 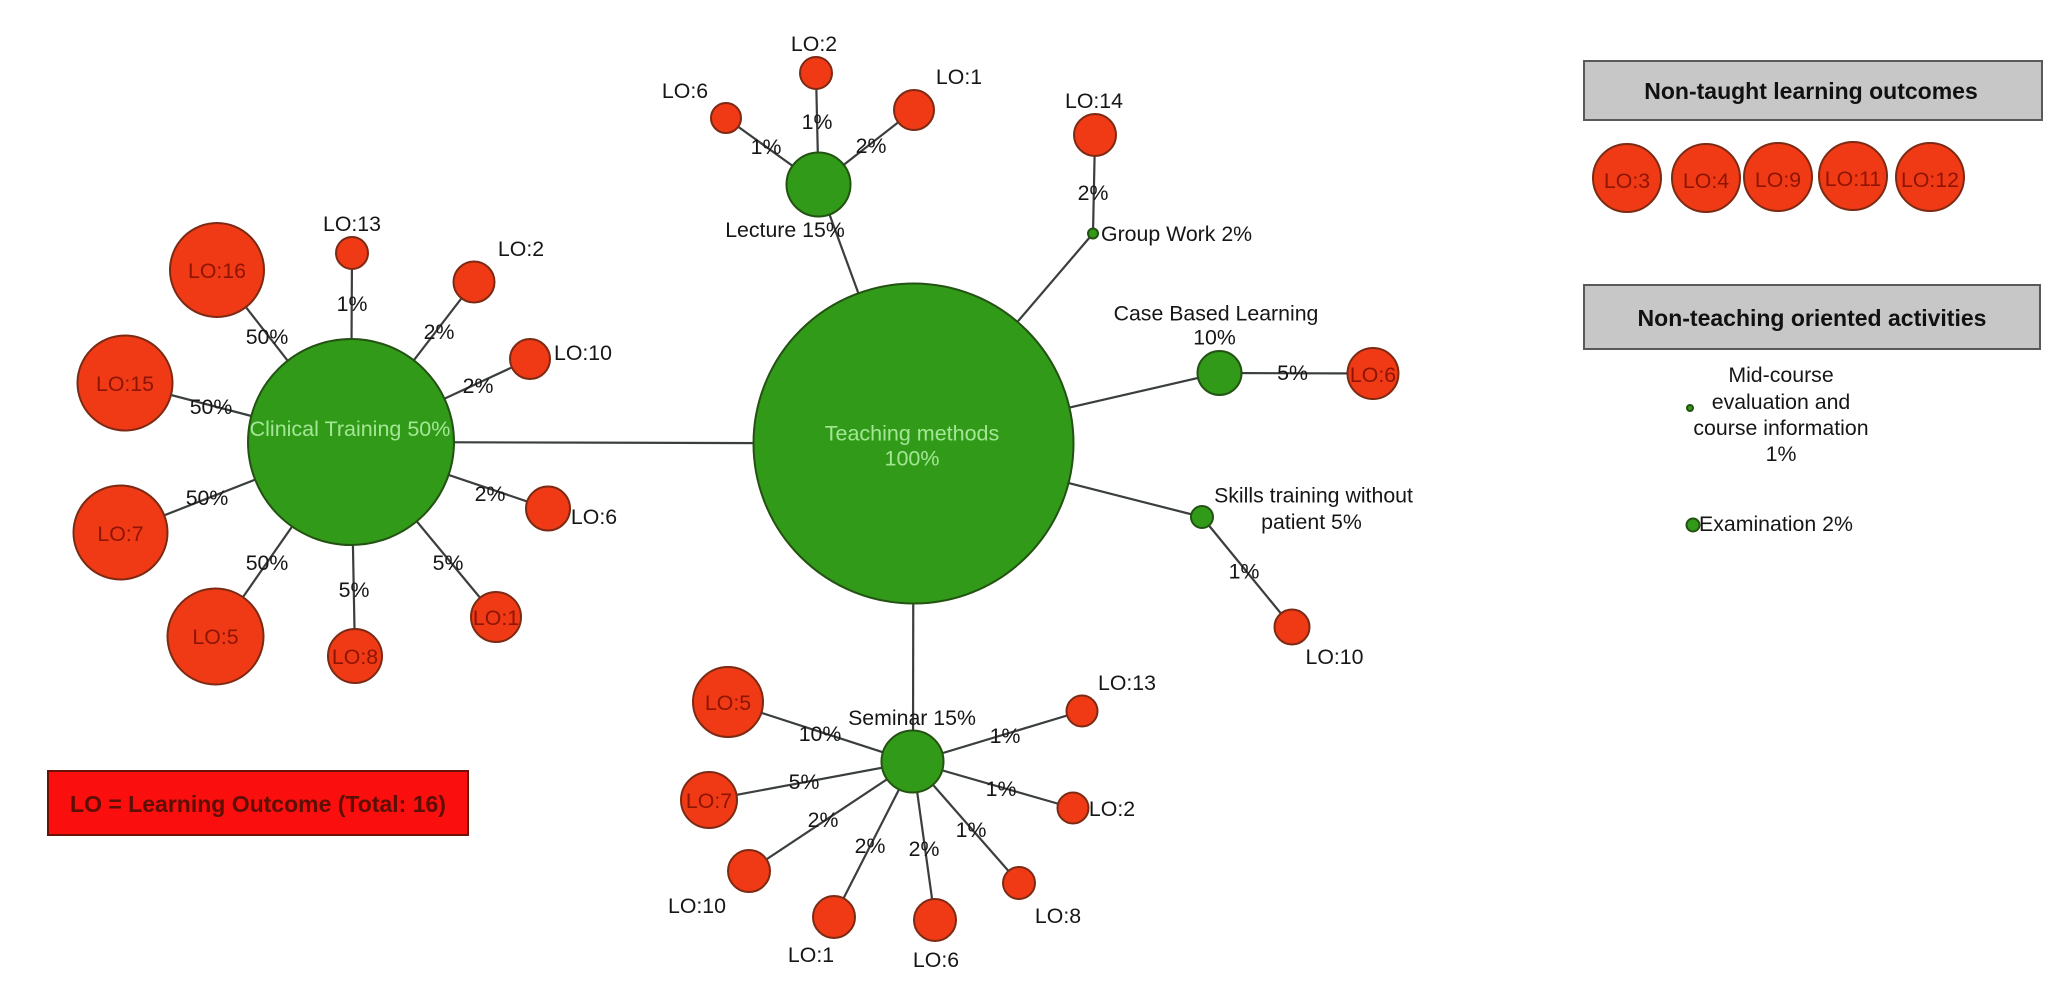 I want to click on svg-text:LO = Learning Outcome (Total:: LO = Learning Outcome (Total: 16), so click(x=258, y=804).